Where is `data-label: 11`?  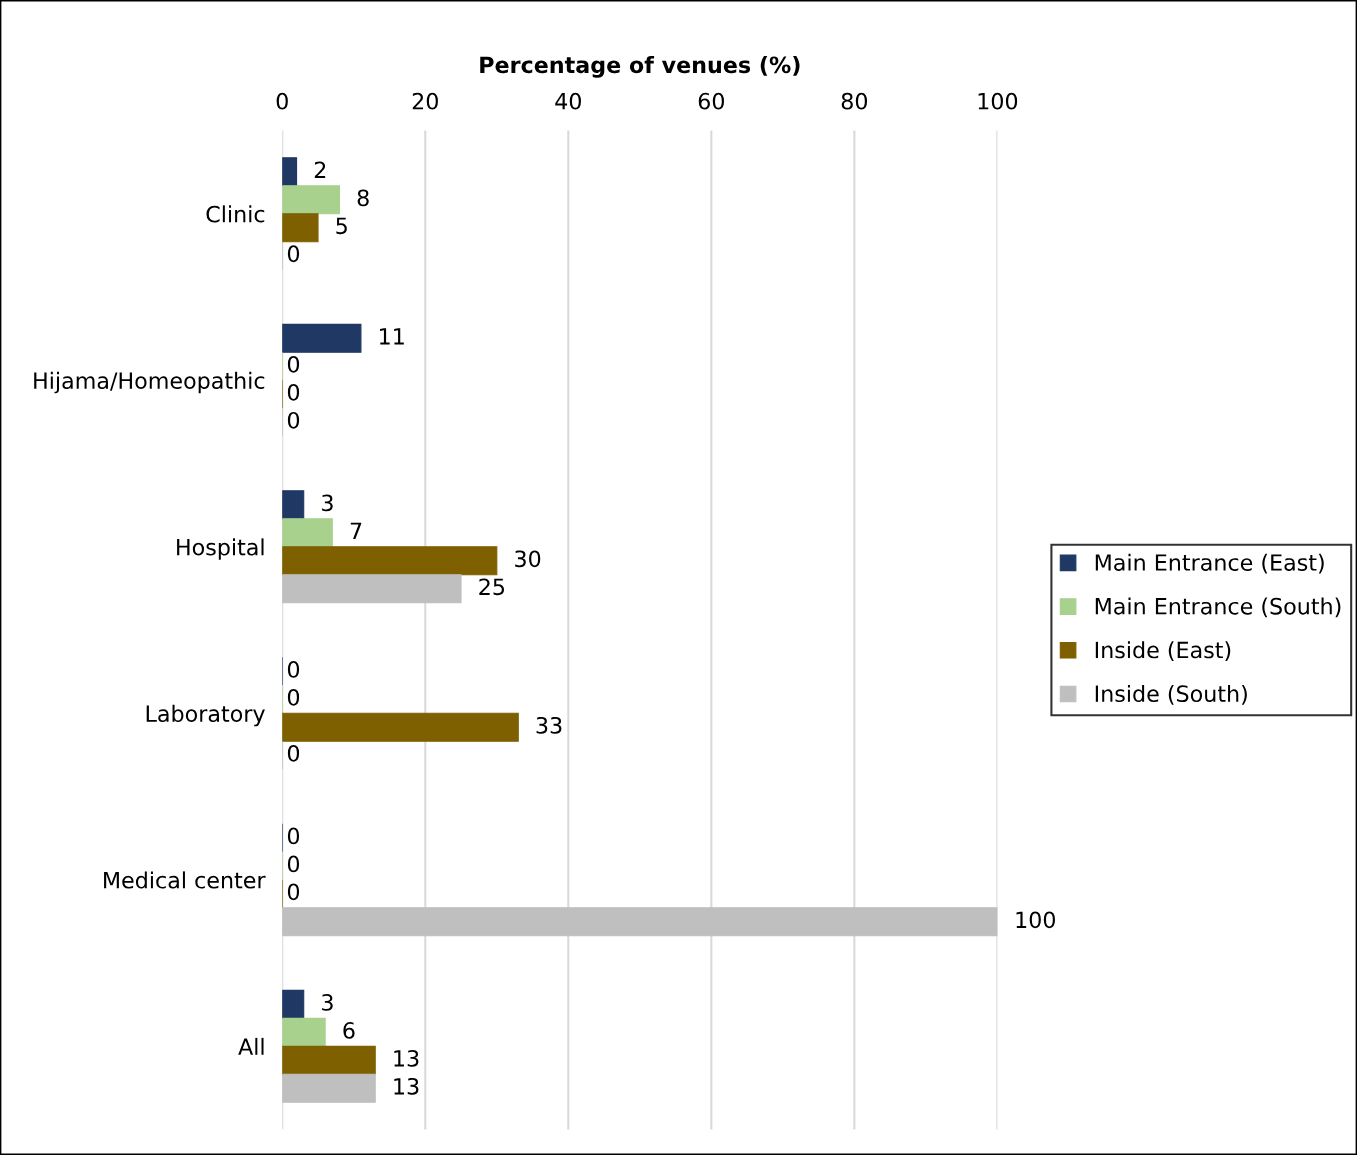 data-label: 11 is located at coordinates (392, 336).